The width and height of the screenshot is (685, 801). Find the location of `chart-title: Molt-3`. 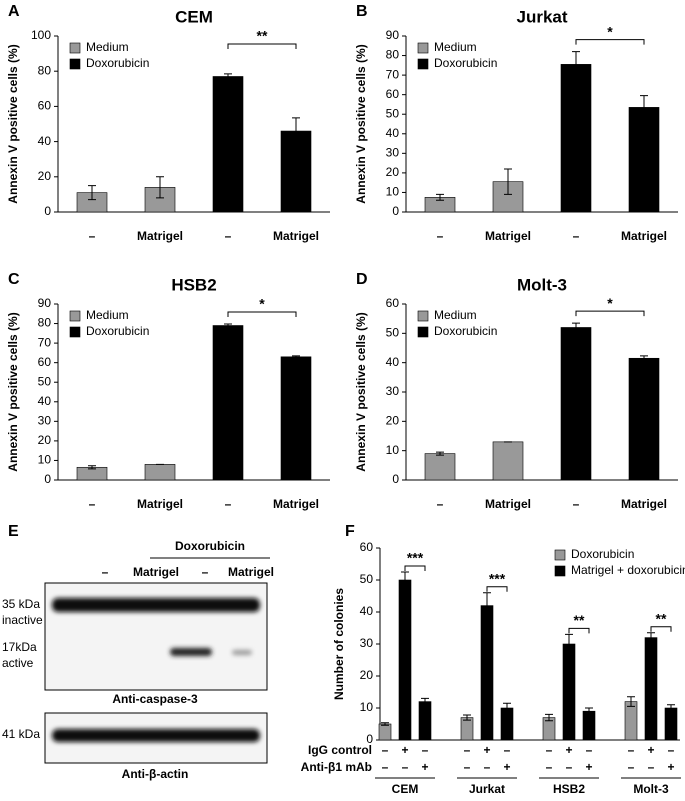

chart-title: Molt-3 is located at coordinates (542, 284).